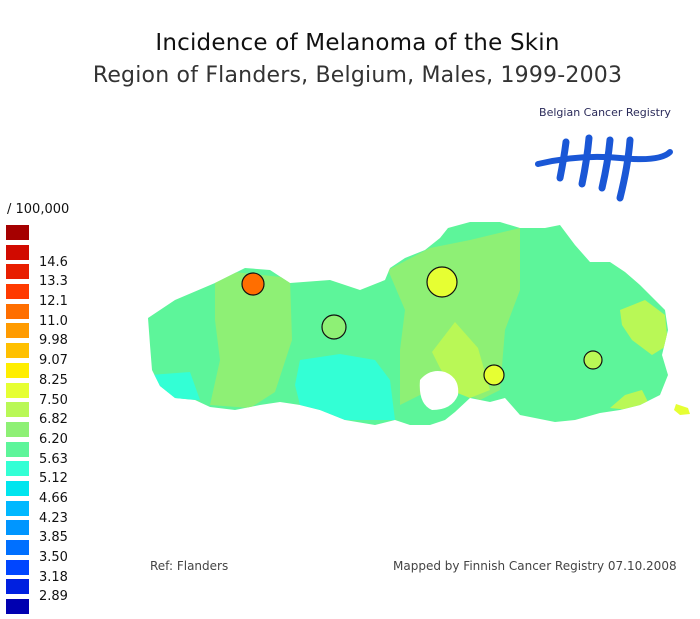 This screenshot has height=619, width=700. Describe the element at coordinates (53, 479) in the screenshot. I see `legend-label: 5.12` at that location.